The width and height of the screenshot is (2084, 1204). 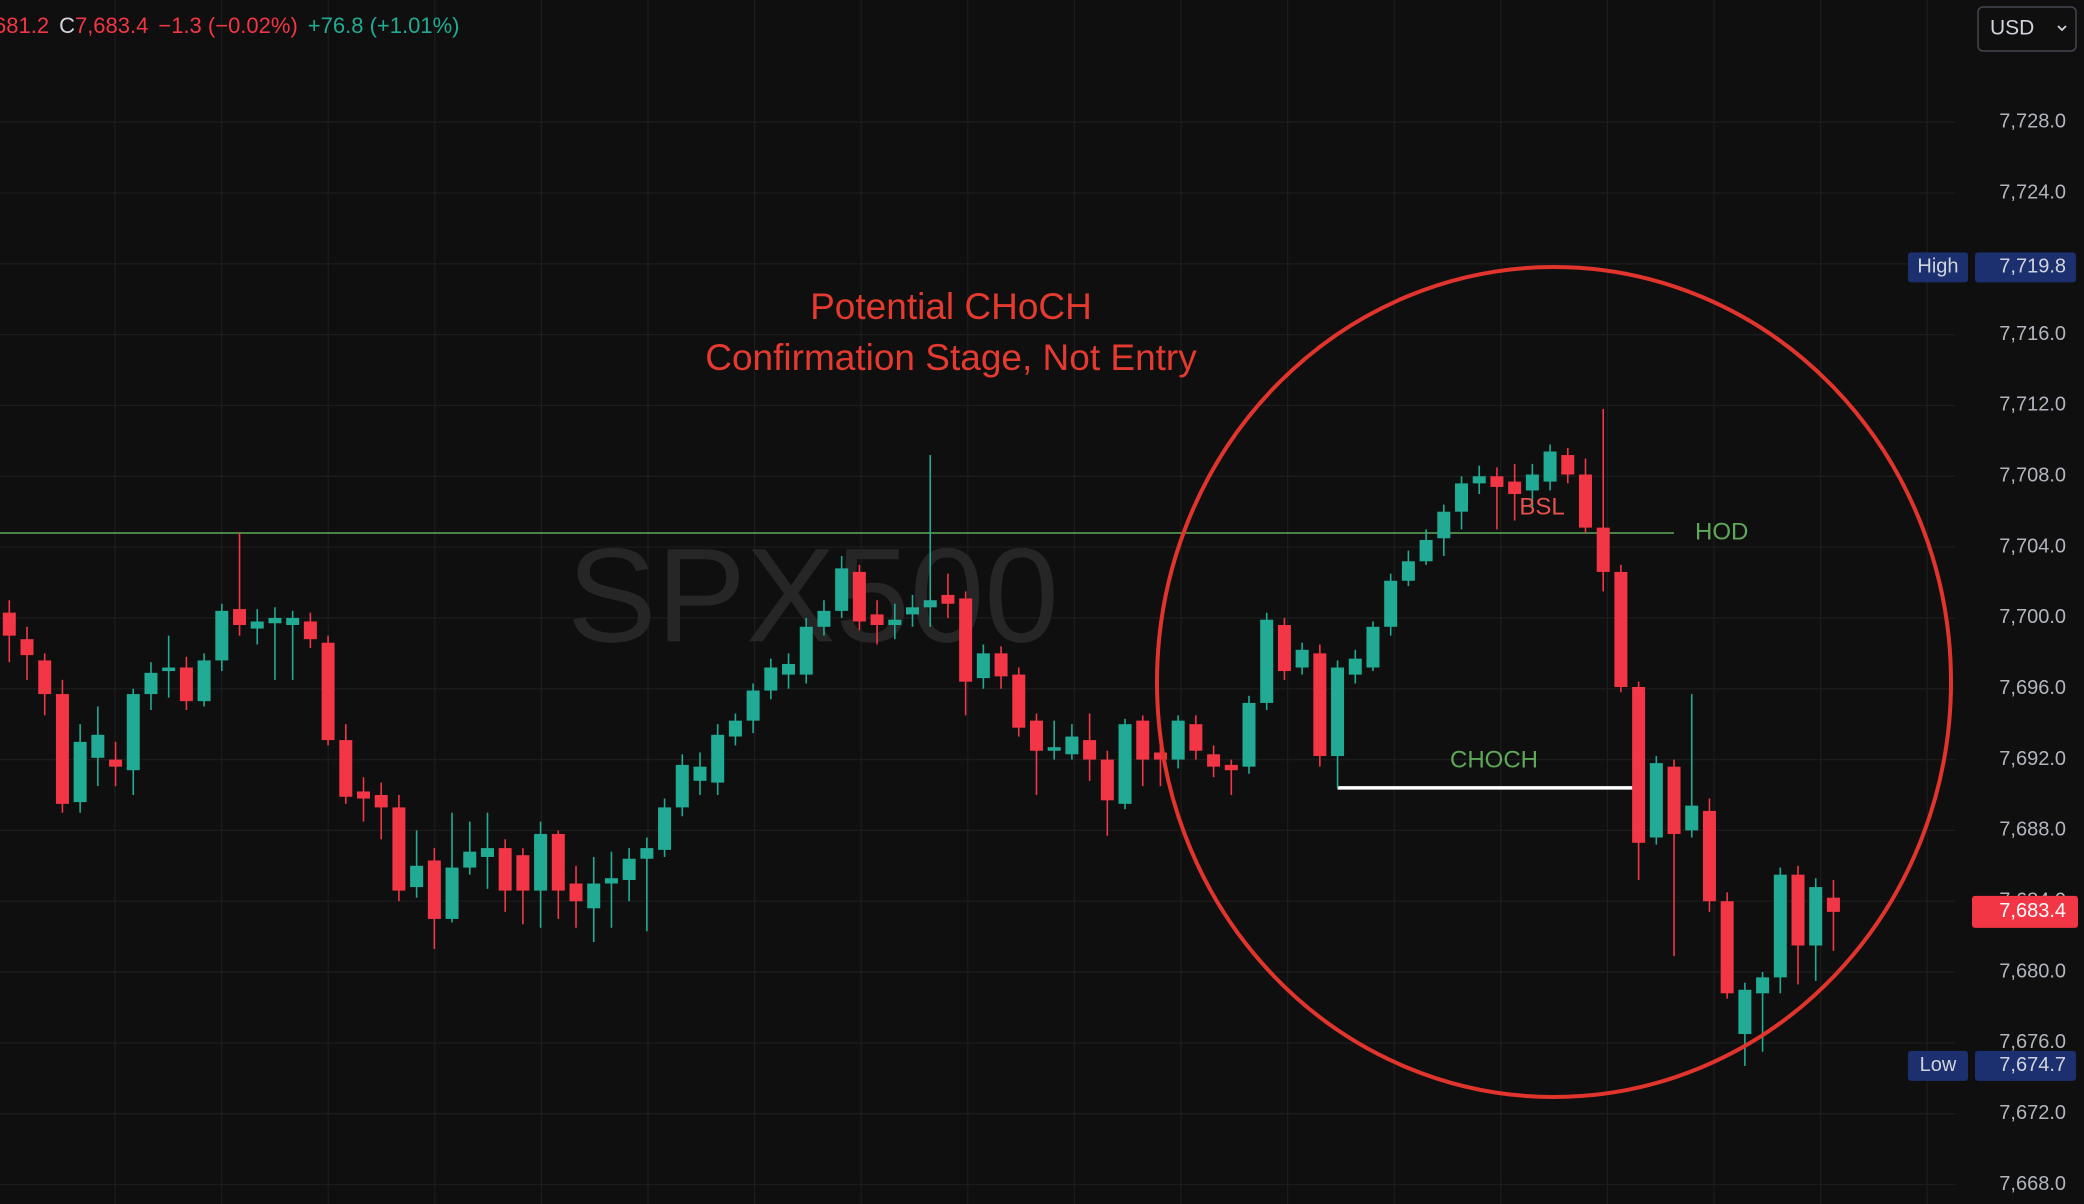 I want to click on y-tick-label: 7,680.0, so click(x=2032, y=971).